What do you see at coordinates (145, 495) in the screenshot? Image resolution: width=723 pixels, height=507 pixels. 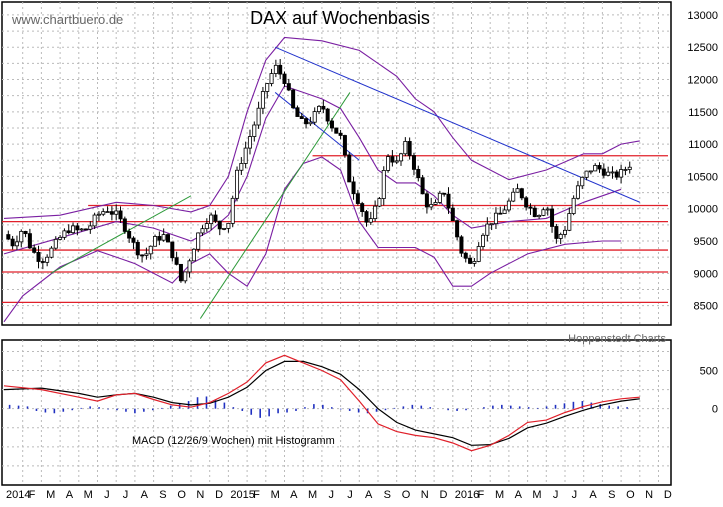 I see `x-tick-label: A` at bounding box center [145, 495].